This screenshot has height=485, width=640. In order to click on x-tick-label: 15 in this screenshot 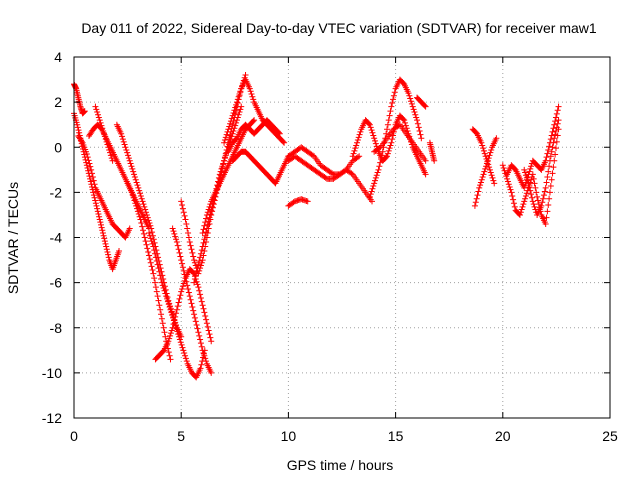, I will do `click(396, 436)`.